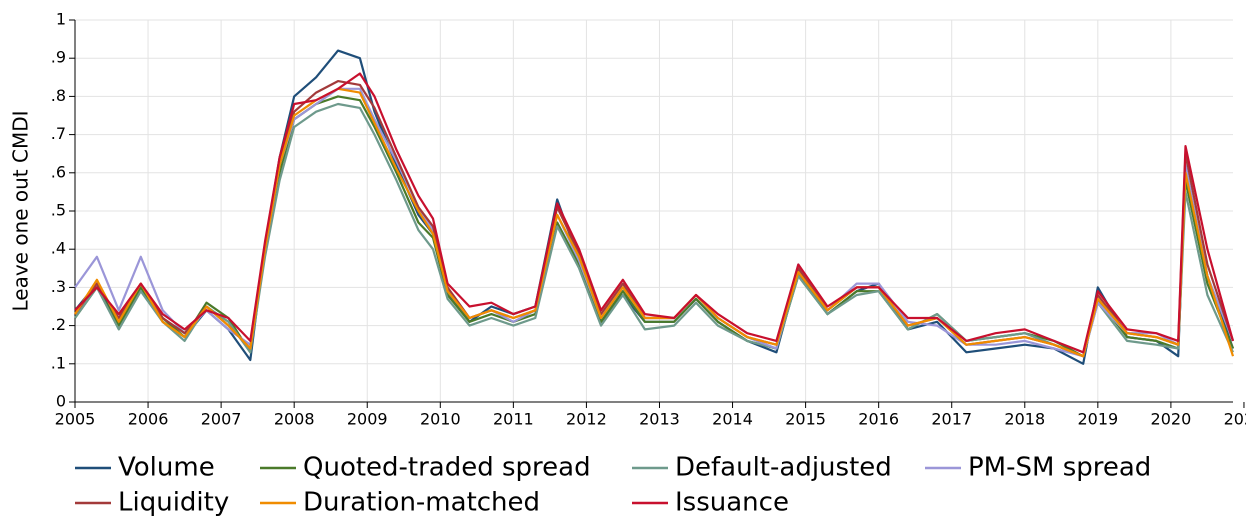  What do you see at coordinates (878, 419) in the screenshot?
I see `x-tick-label: 2016` at bounding box center [878, 419].